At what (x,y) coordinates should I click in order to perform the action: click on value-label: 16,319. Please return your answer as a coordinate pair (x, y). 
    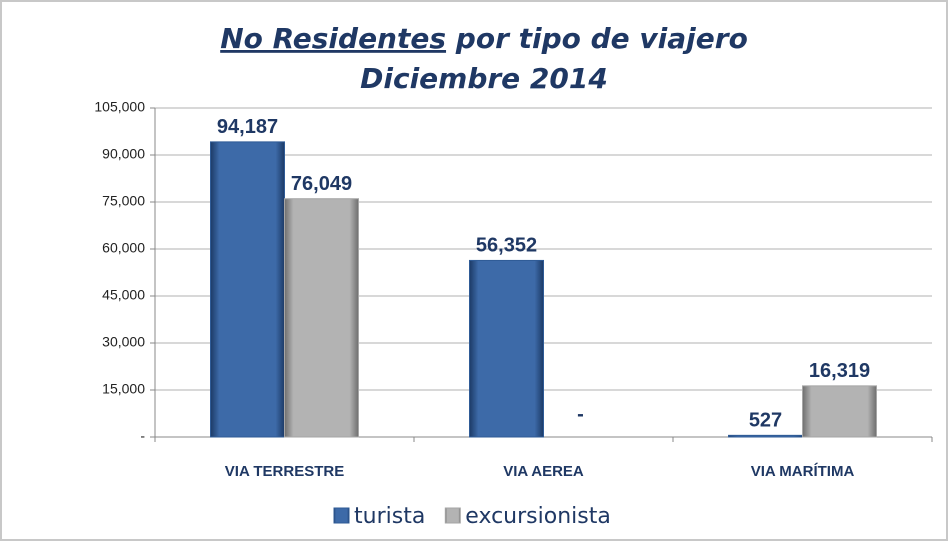
    Looking at the image, I should click on (839, 371).